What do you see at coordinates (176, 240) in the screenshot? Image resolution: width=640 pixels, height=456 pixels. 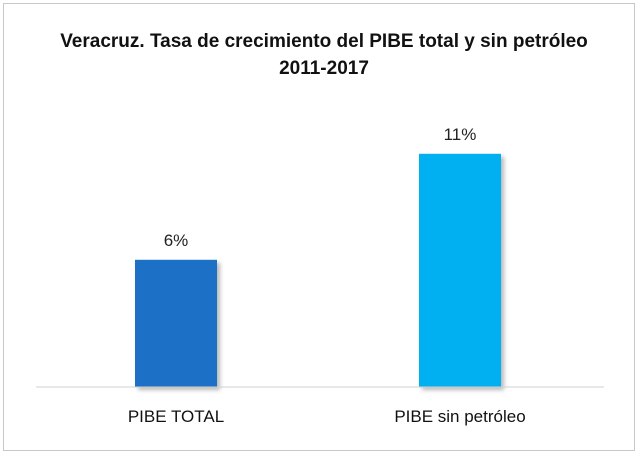 I see `data-label-1: 6%` at bounding box center [176, 240].